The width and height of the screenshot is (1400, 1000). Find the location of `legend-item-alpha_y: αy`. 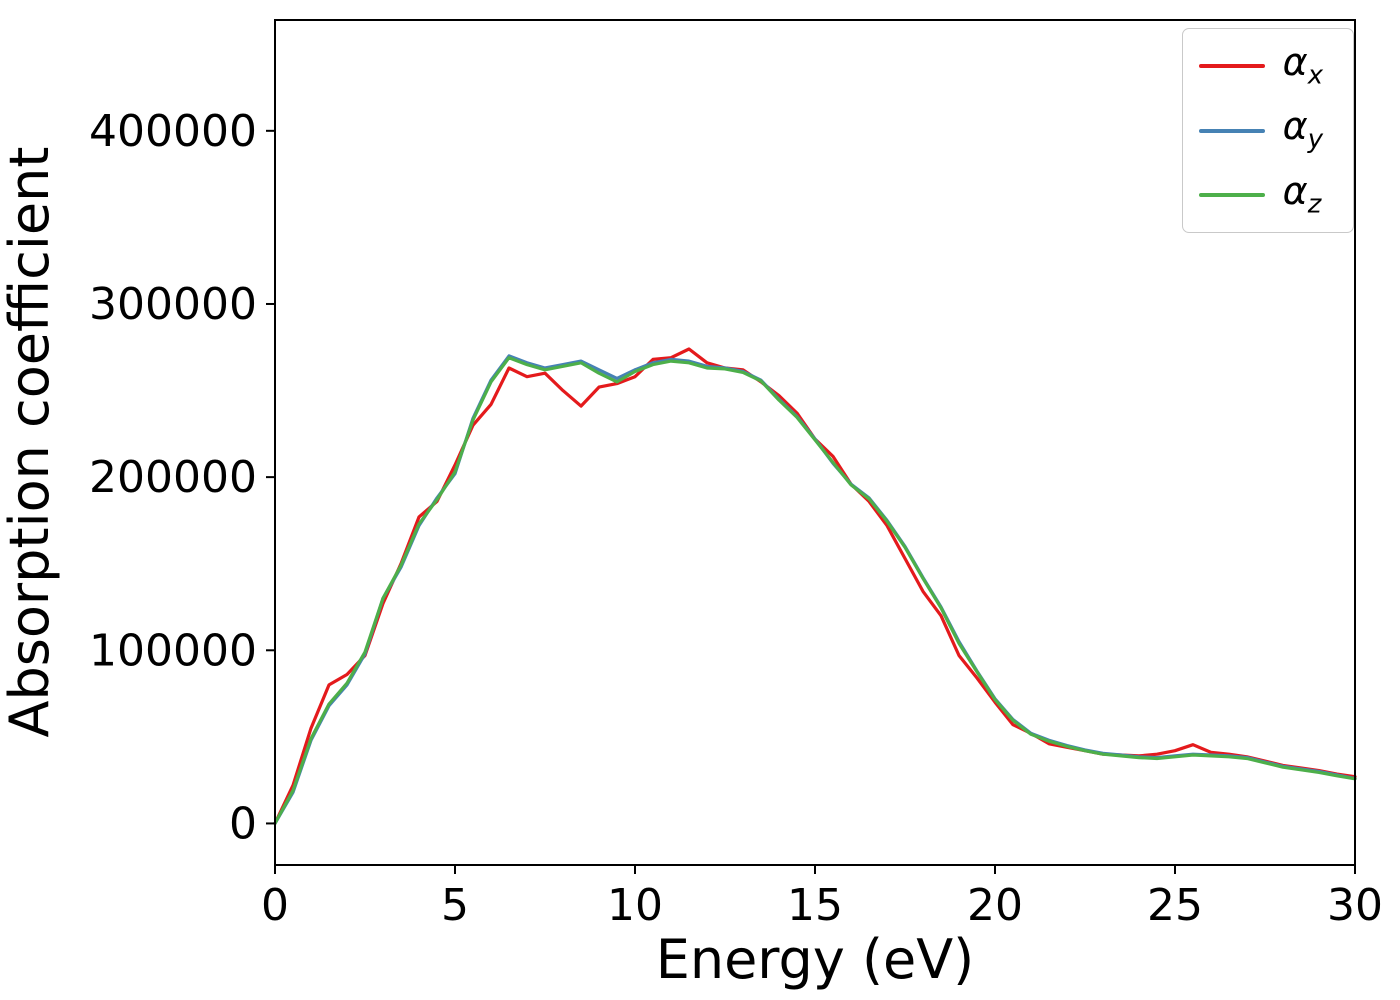

legend-item-alpha_y: αy is located at coordinates (1260, 130).